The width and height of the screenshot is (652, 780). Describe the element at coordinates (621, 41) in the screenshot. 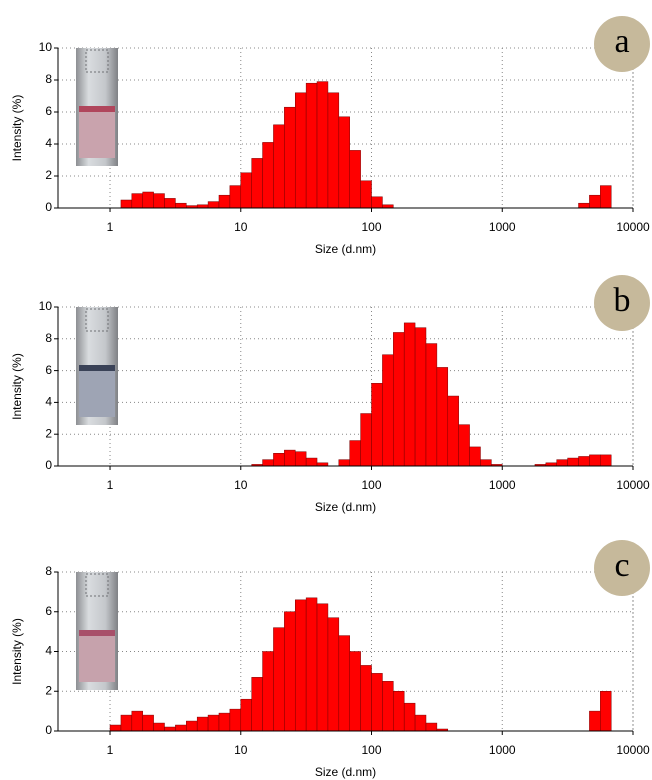

I see `panel-label: a` at that location.